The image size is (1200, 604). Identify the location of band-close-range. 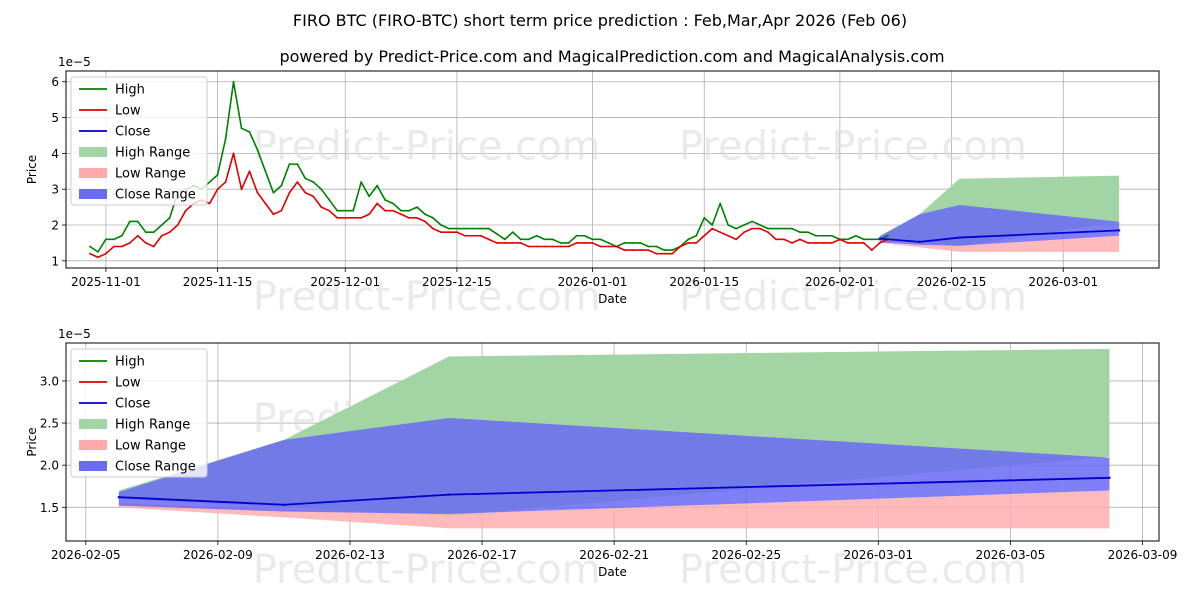
(999, 225).